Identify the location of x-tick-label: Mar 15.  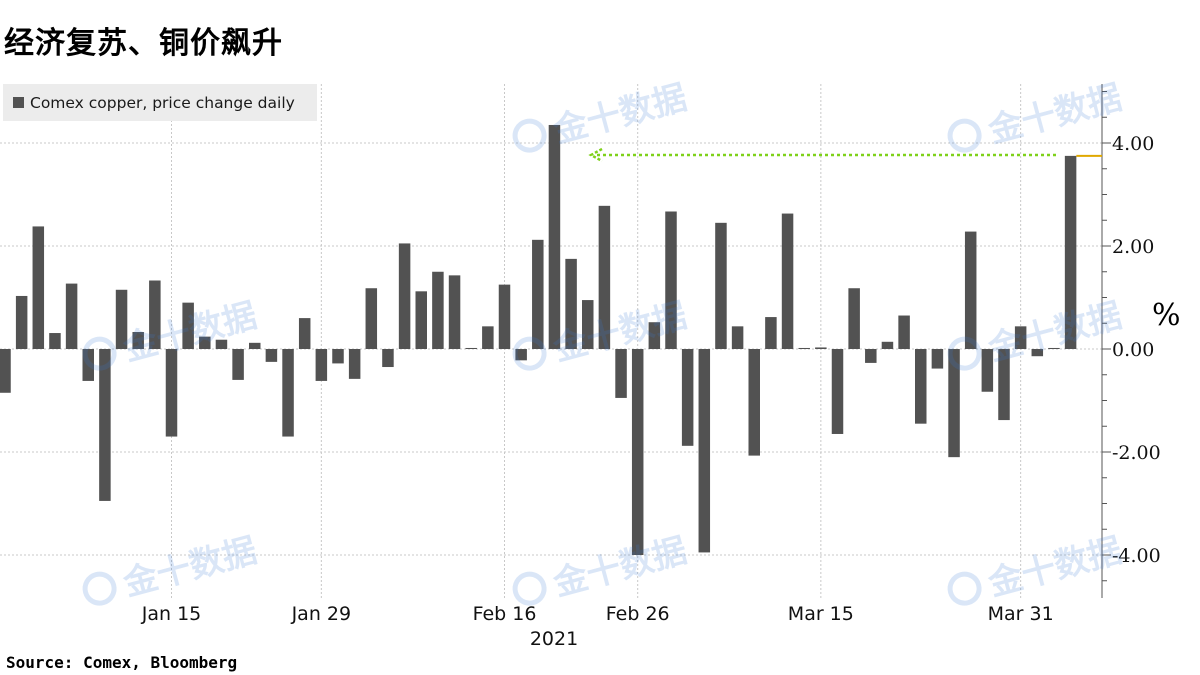
(821, 614).